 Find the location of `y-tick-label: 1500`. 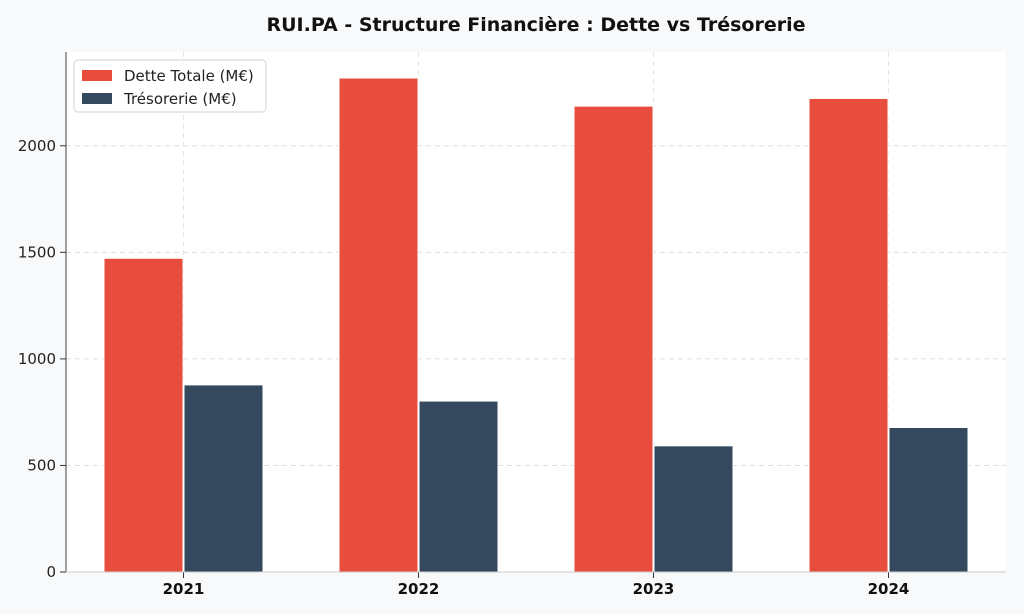

y-tick-label: 1500 is located at coordinates (37, 252).